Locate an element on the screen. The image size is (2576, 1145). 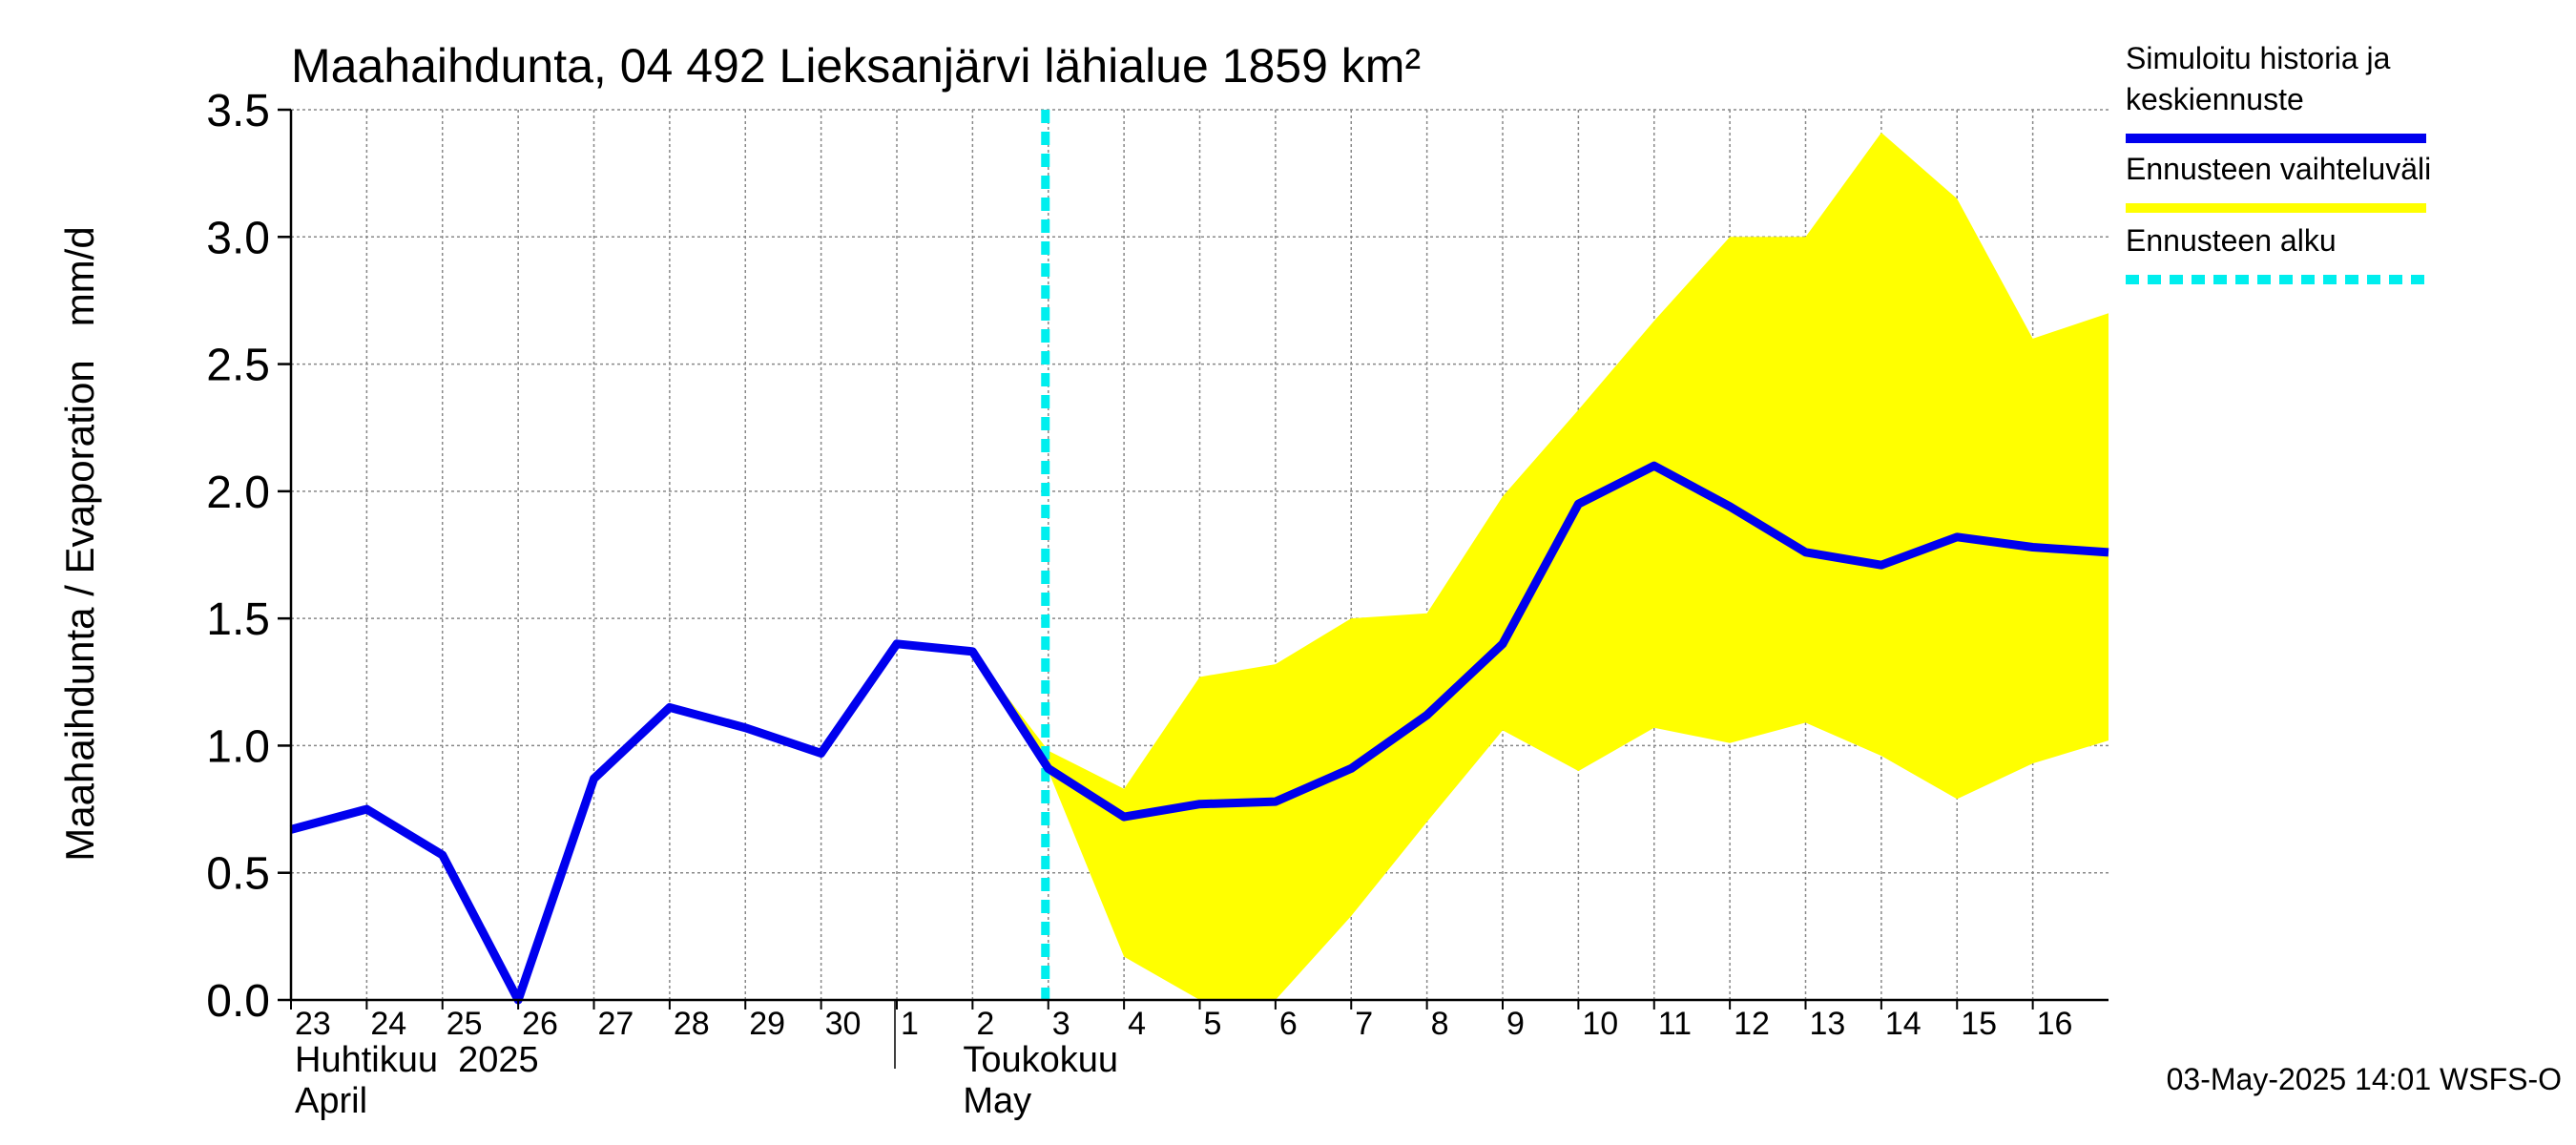
x-tick-label: 29 is located at coordinates (767, 1024).